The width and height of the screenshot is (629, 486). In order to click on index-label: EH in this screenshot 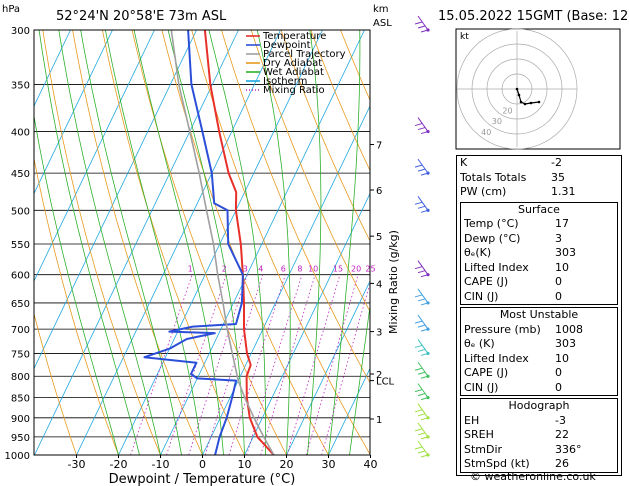, I will do `click(472, 420)`.